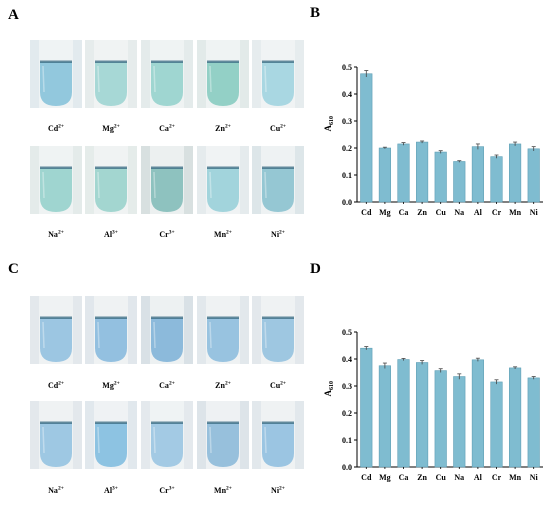 This screenshot has height=524, width=550. I want to click on tube-label: Mg2+, so click(111, 129).